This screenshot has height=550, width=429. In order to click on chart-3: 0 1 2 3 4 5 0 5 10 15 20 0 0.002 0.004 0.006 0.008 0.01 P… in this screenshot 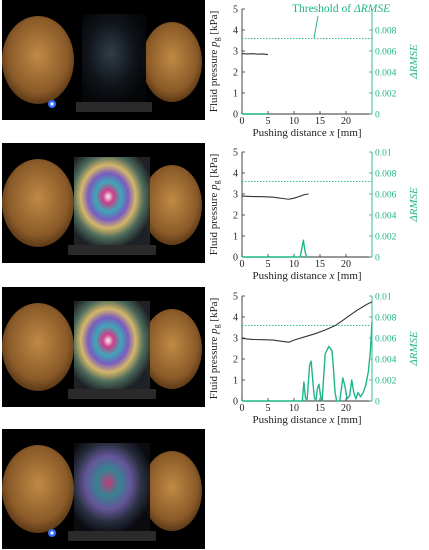, I will do `click(314, 359)`.